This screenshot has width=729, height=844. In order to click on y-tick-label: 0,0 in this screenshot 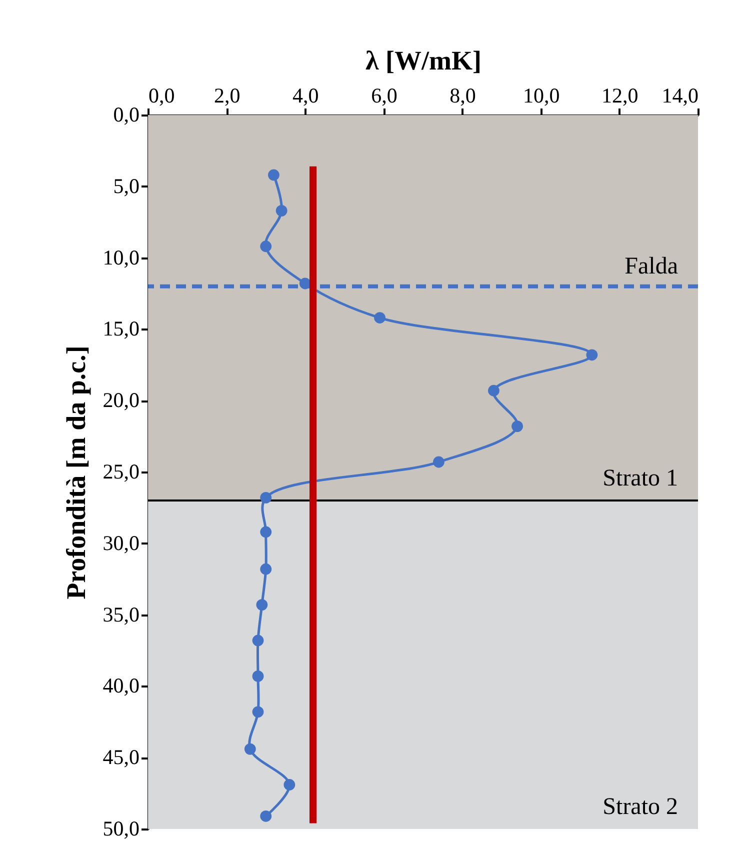, I will do `click(126, 114)`.